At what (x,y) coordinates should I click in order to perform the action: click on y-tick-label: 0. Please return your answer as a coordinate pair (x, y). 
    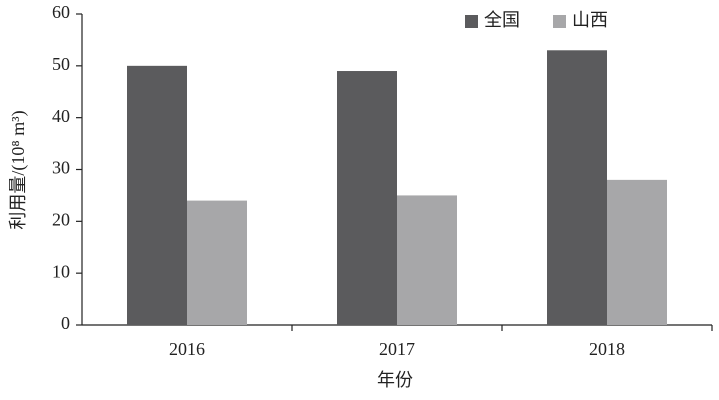
    Looking at the image, I should click on (65, 323).